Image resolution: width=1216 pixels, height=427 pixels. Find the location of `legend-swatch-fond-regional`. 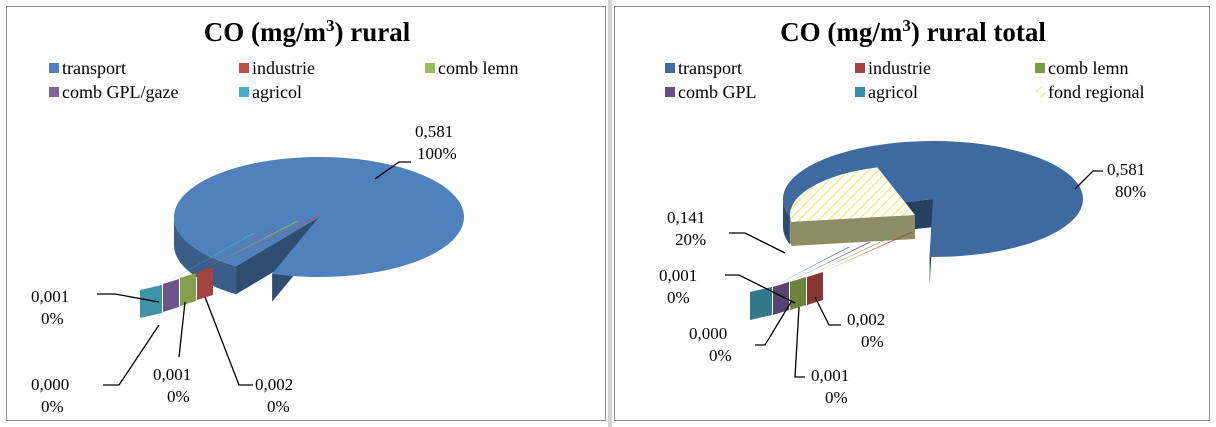

legend-swatch-fond-regional is located at coordinates (1040, 92).